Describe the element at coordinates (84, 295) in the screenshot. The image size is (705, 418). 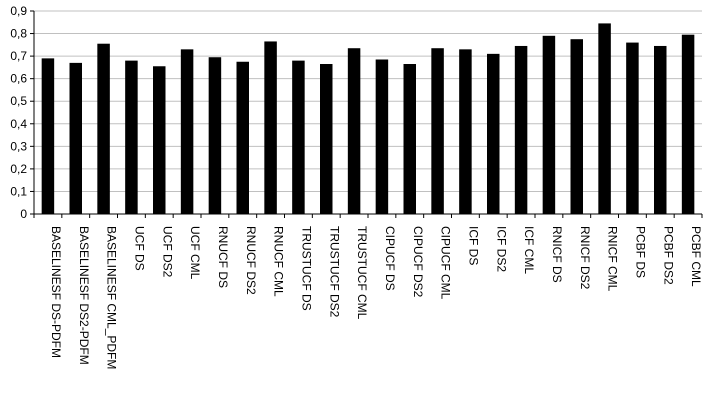
I see `x-category-label: BASELINESF DS2-PDFM` at that location.